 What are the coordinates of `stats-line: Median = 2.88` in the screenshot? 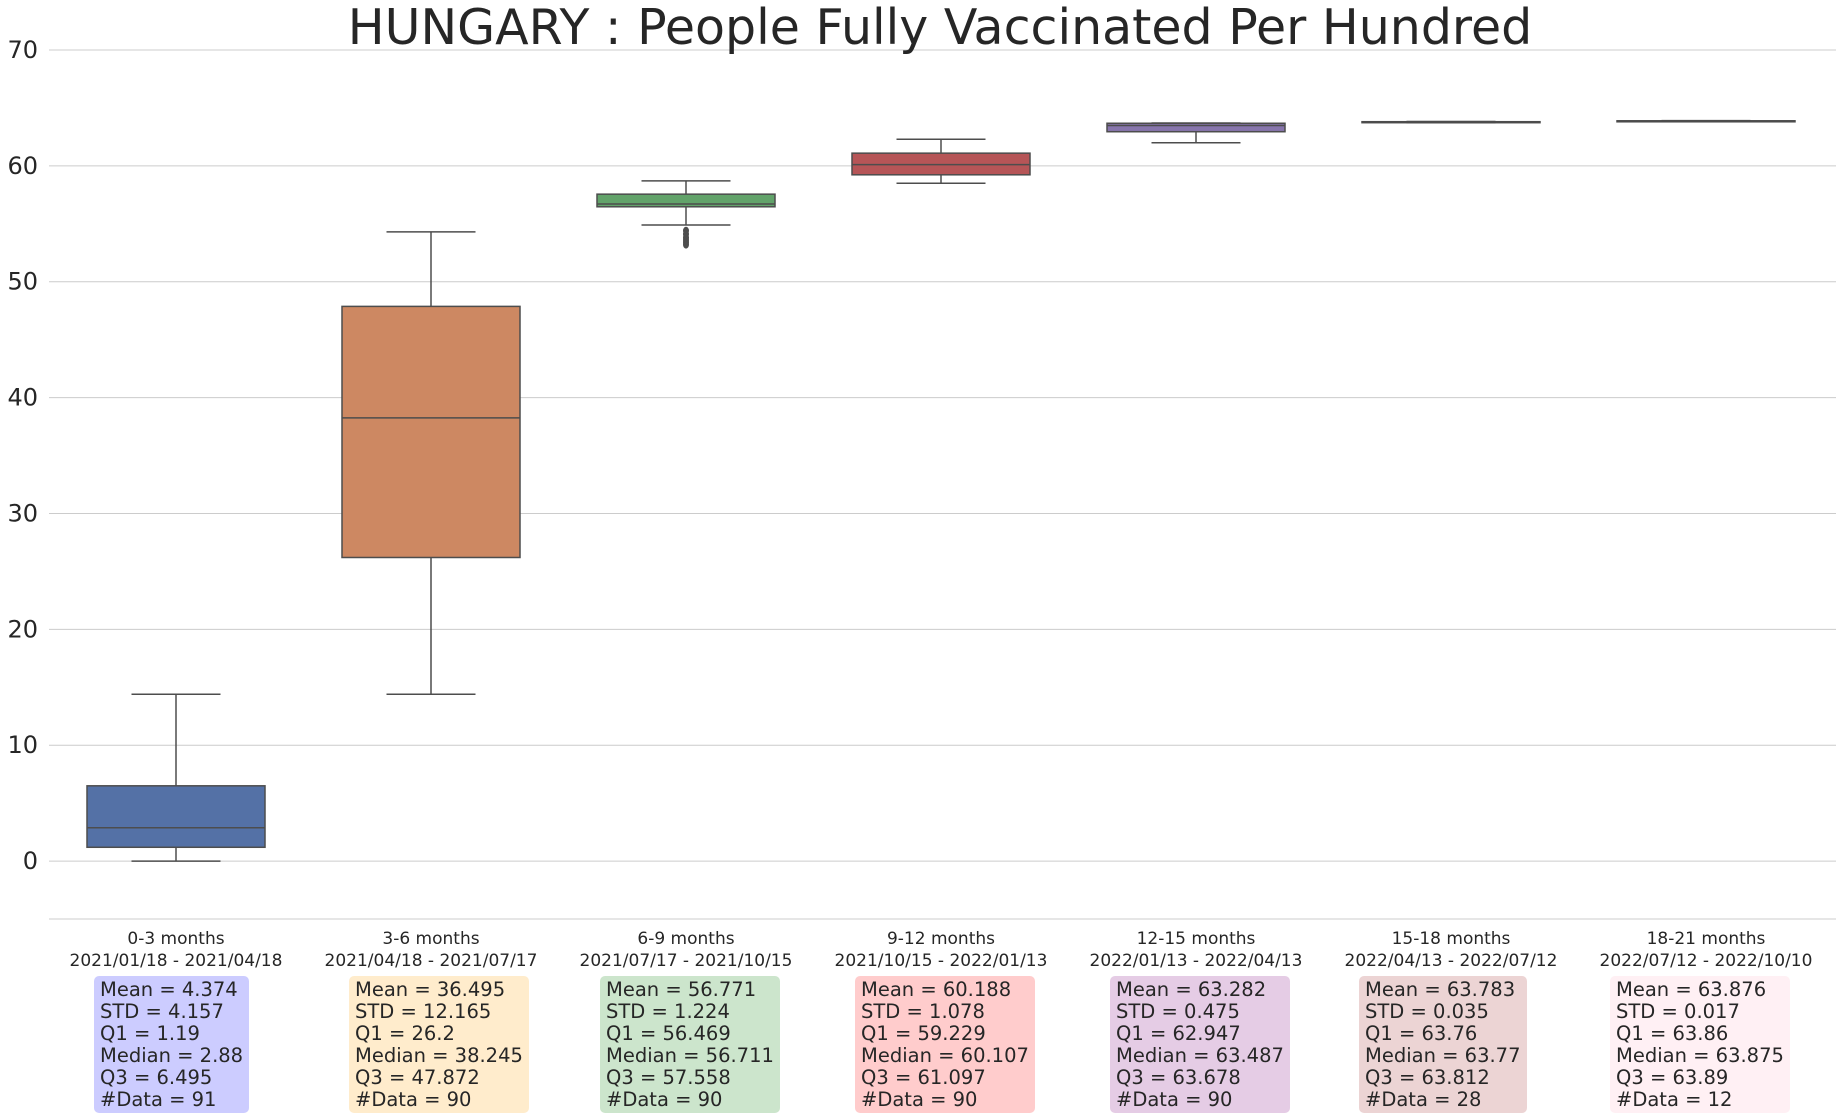 It's located at (172, 1055).